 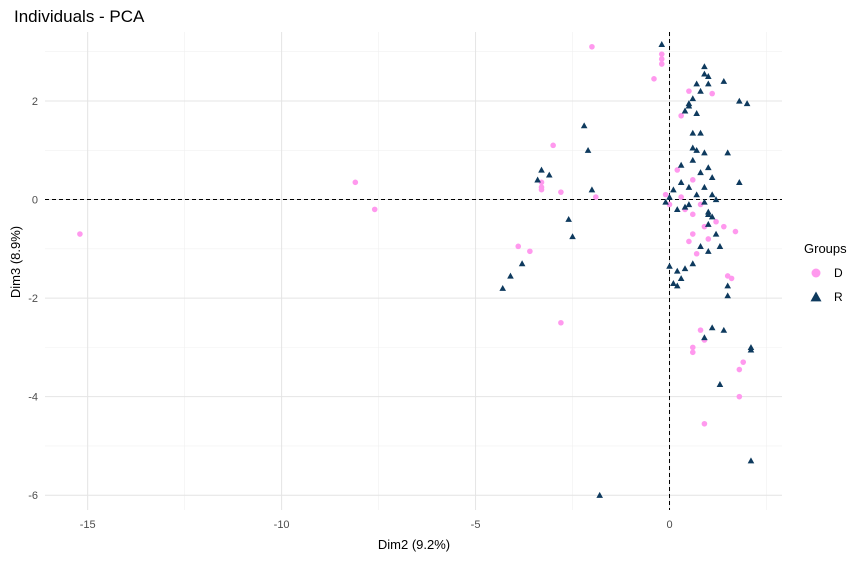 What do you see at coordinates (33, 496) in the screenshot?
I see `y-tick-label: -6` at bounding box center [33, 496].